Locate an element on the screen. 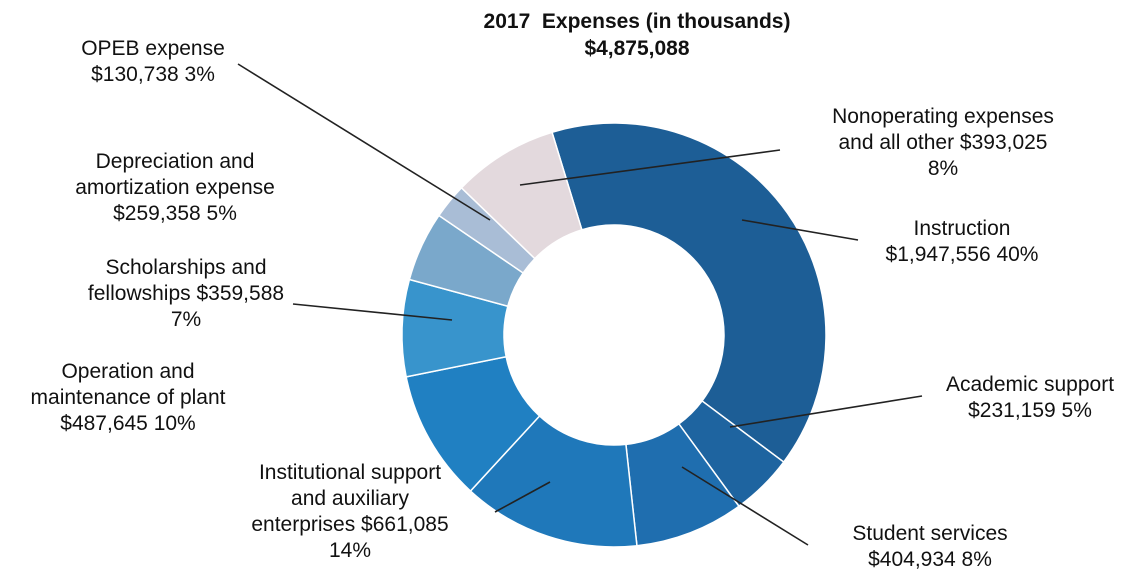  donut-hole is located at coordinates (614, 335).